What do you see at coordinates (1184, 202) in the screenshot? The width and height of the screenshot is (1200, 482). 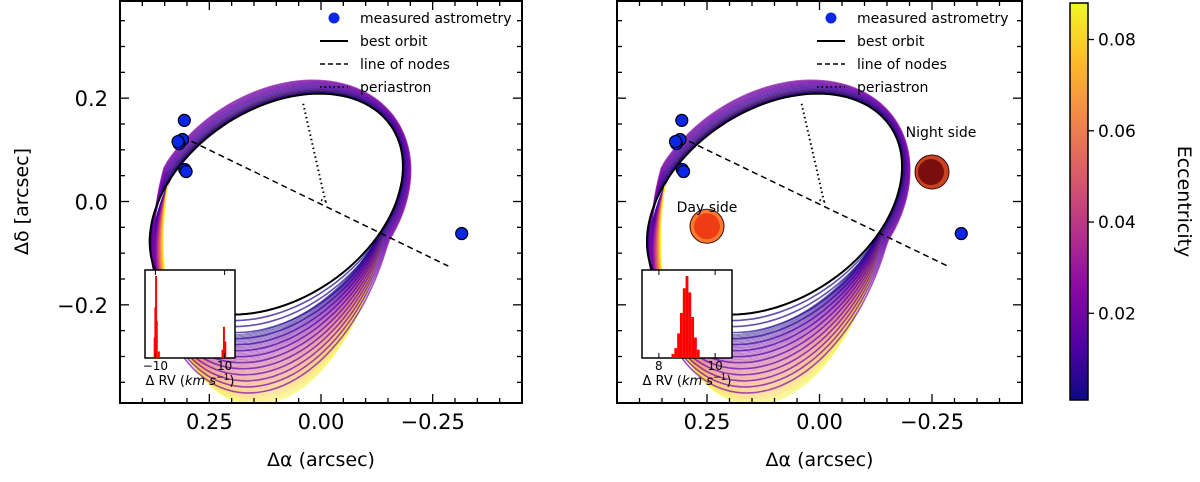 I see `colorbar-label: Eccentricity` at bounding box center [1184, 202].